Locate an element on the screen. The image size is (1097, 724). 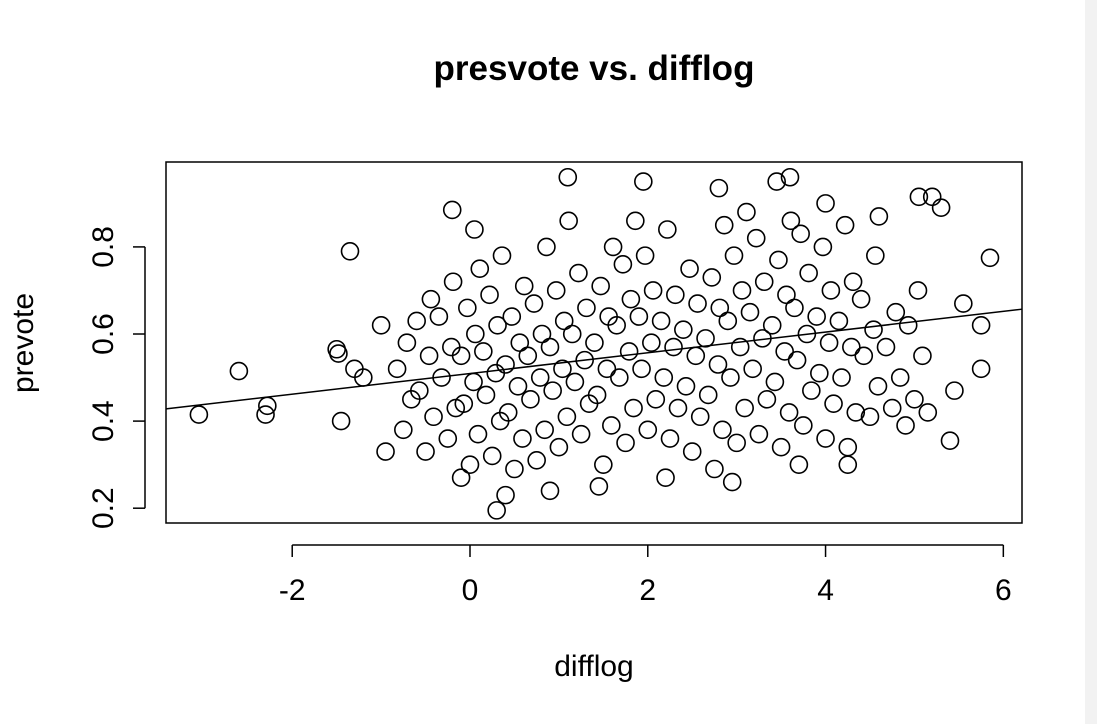
x-tick-label: 0 is located at coordinates (470, 590).